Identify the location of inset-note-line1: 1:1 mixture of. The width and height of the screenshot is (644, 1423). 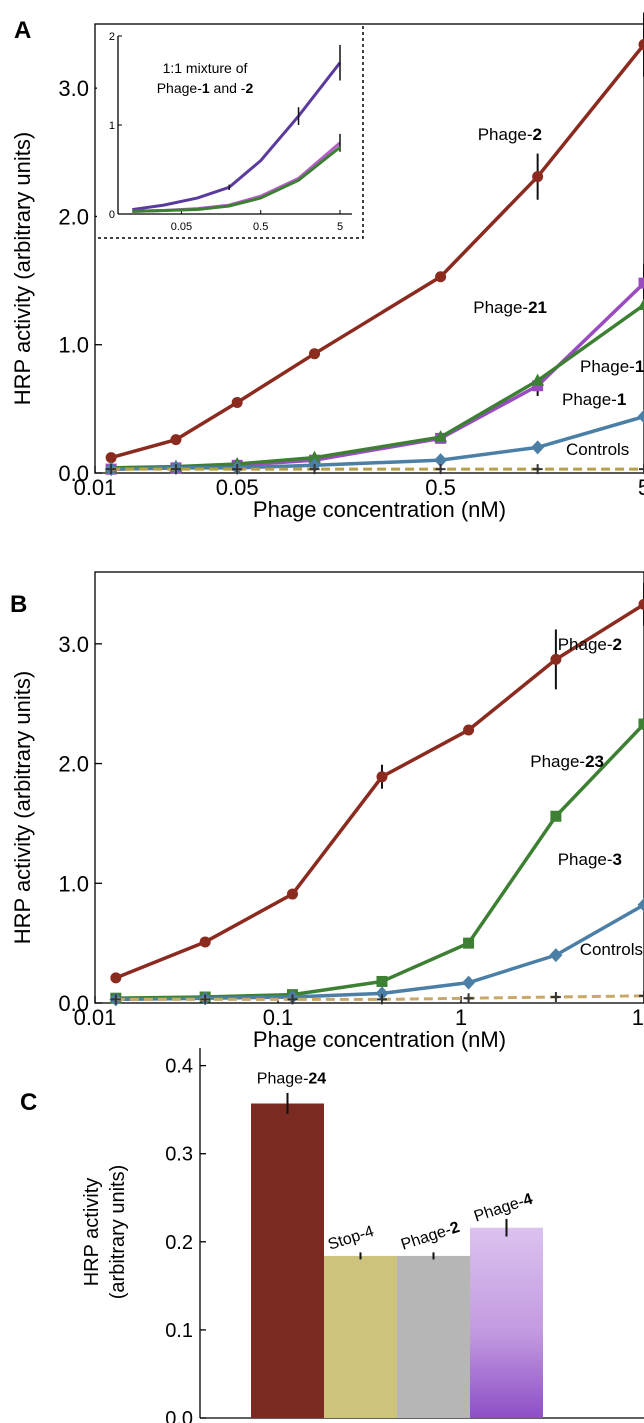
(205, 68).